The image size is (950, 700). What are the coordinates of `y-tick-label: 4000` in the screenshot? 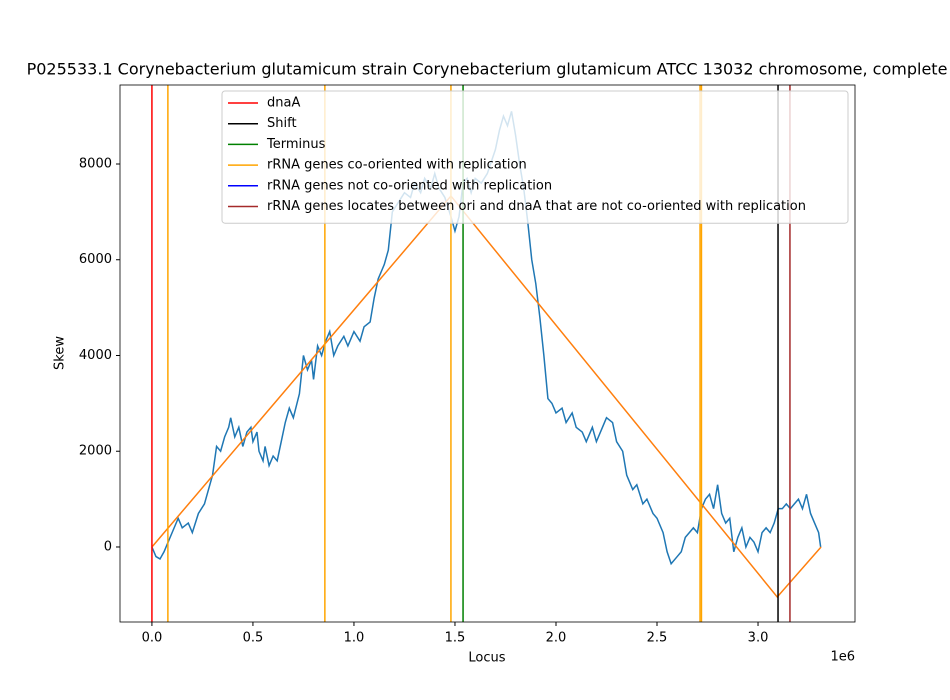 It's located at (95, 355).